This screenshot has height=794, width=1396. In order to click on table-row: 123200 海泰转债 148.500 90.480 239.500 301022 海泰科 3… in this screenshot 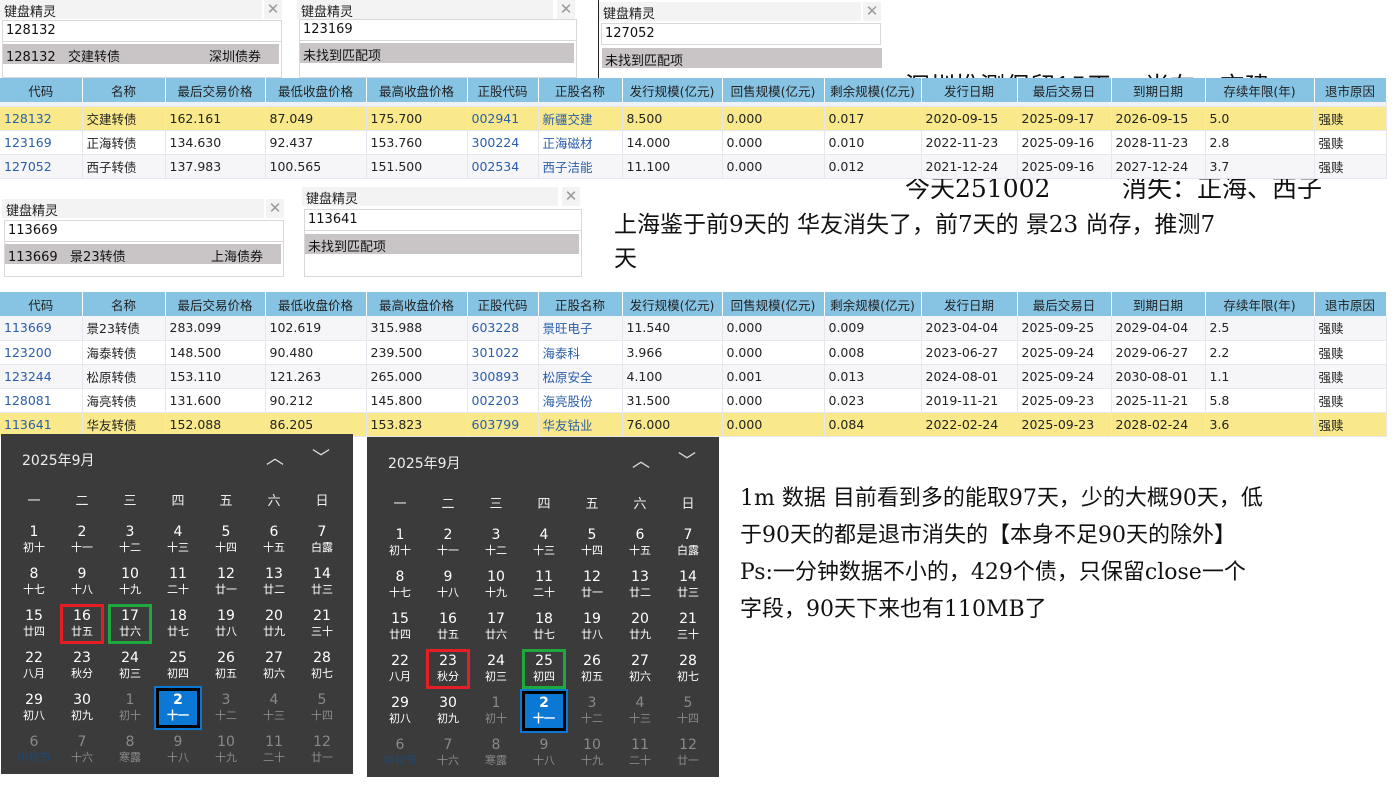, I will do `click(693, 352)`.